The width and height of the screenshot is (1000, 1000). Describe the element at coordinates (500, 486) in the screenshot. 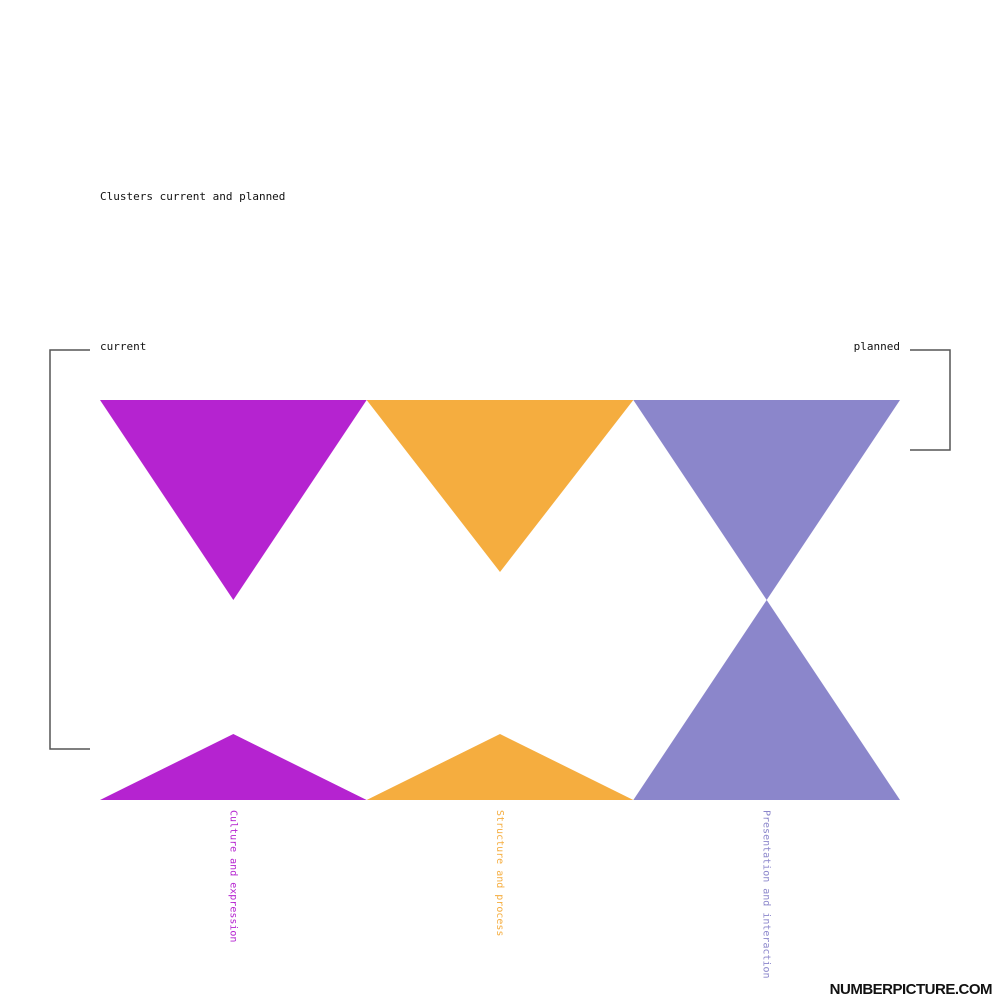

I see `current-triangle-structure-and-process` at that location.